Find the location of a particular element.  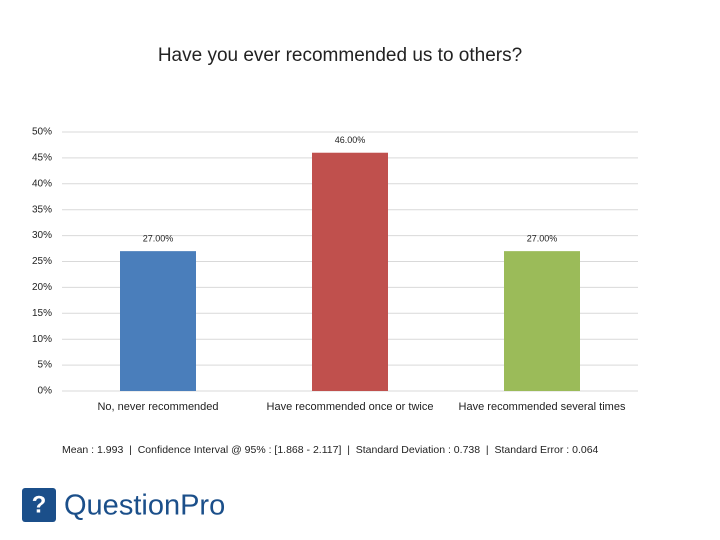

y-tick-label: 45% is located at coordinates (42, 158).